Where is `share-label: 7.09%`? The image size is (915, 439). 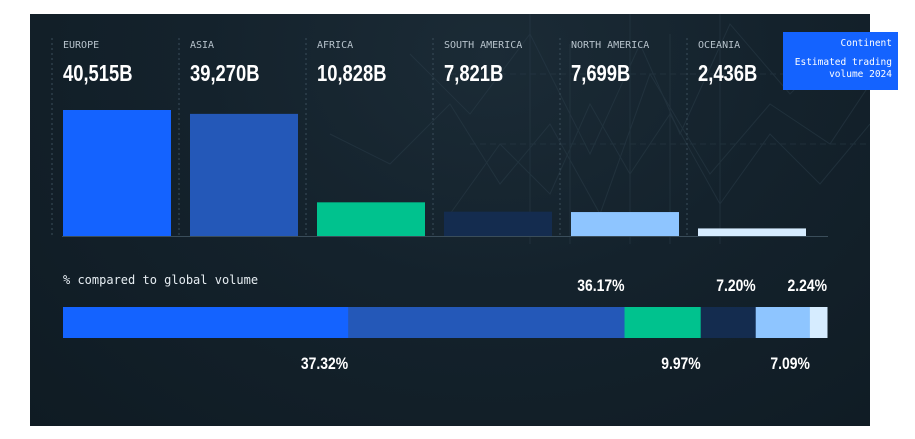 share-label: 7.09% is located at coordinates (790, 364).